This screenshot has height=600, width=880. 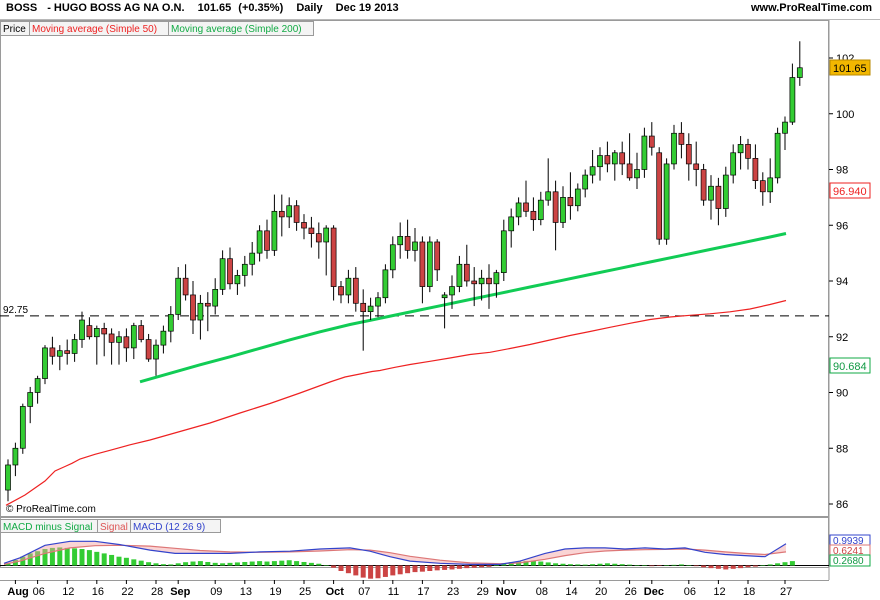 I want to click on signal-legend-label: Signal, so click(x=114, y=527).